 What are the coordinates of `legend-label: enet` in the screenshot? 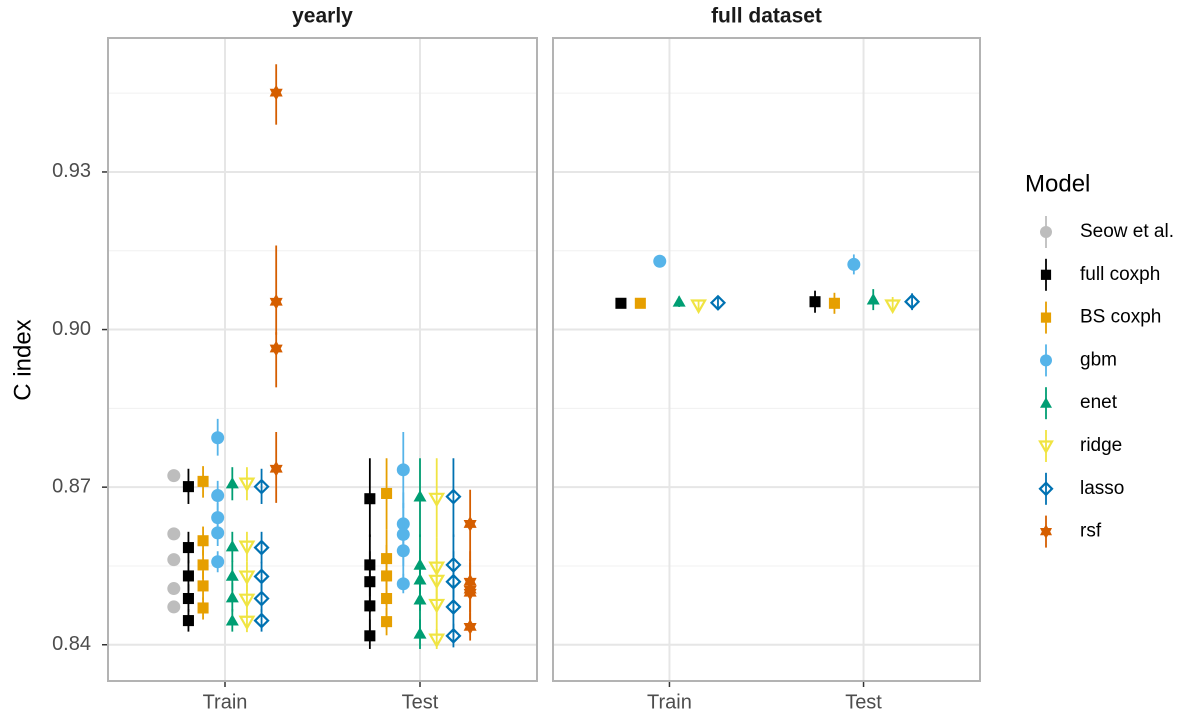 It's located at (1099, 402).